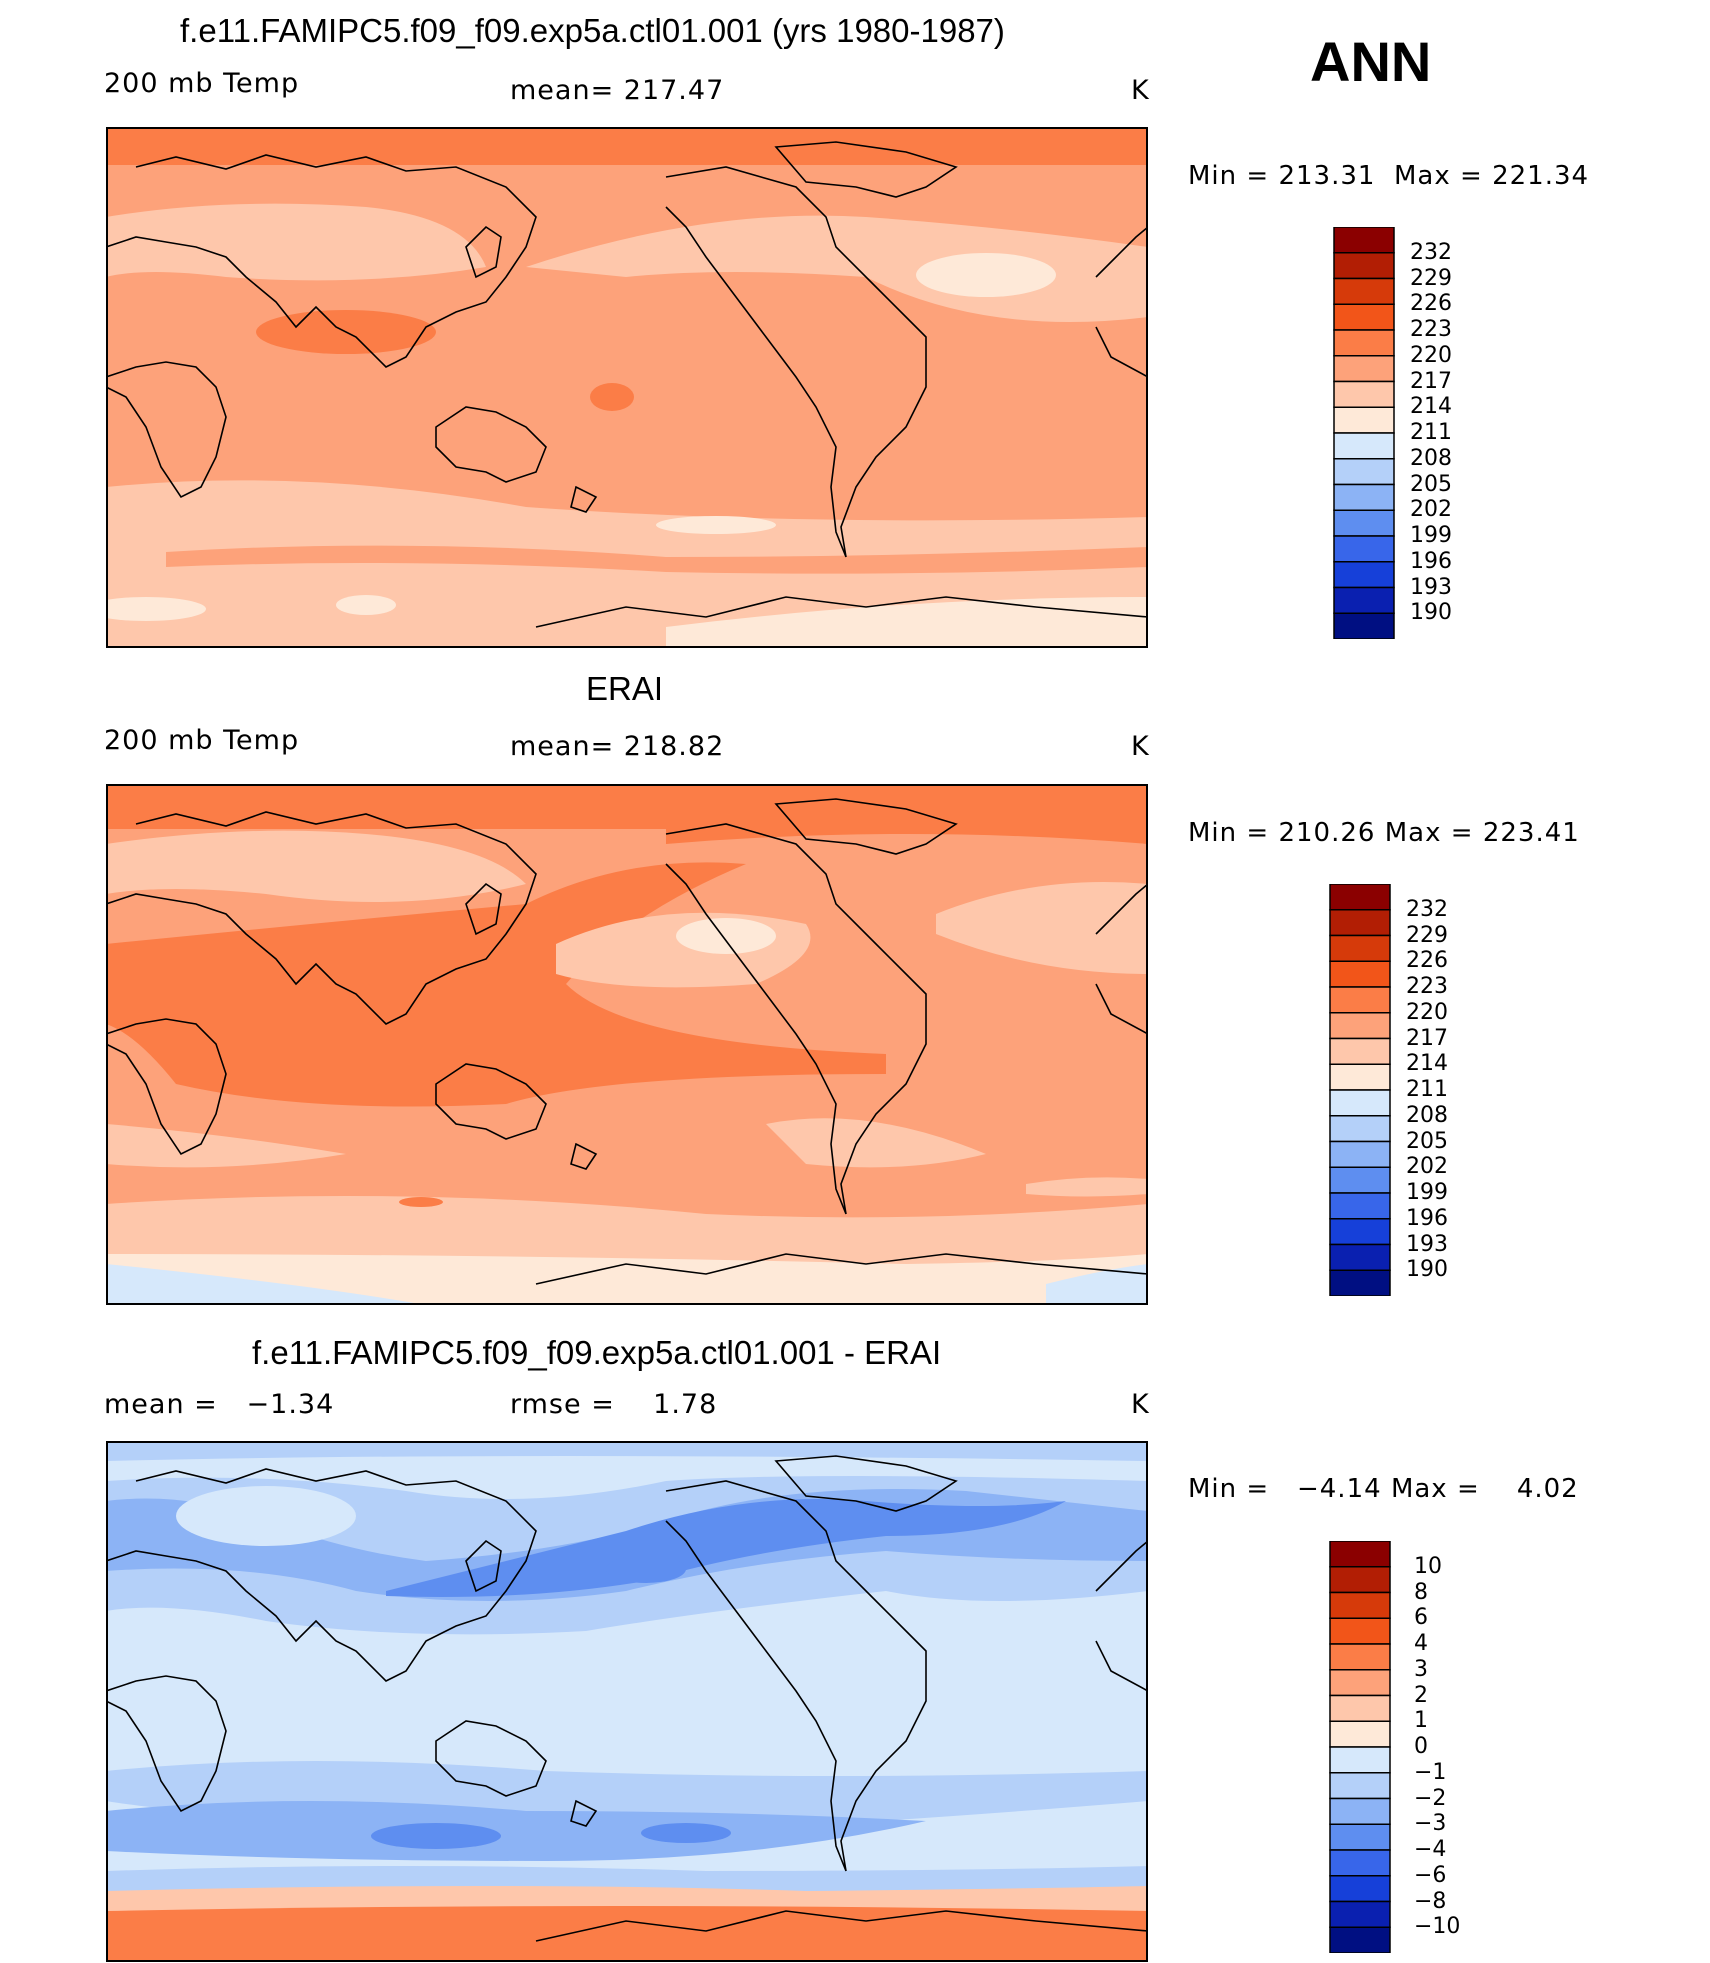  Describe the element at coordinates (1421, 1669) in the screenshot. I see `colorbar-tick-label: 3` at that location.